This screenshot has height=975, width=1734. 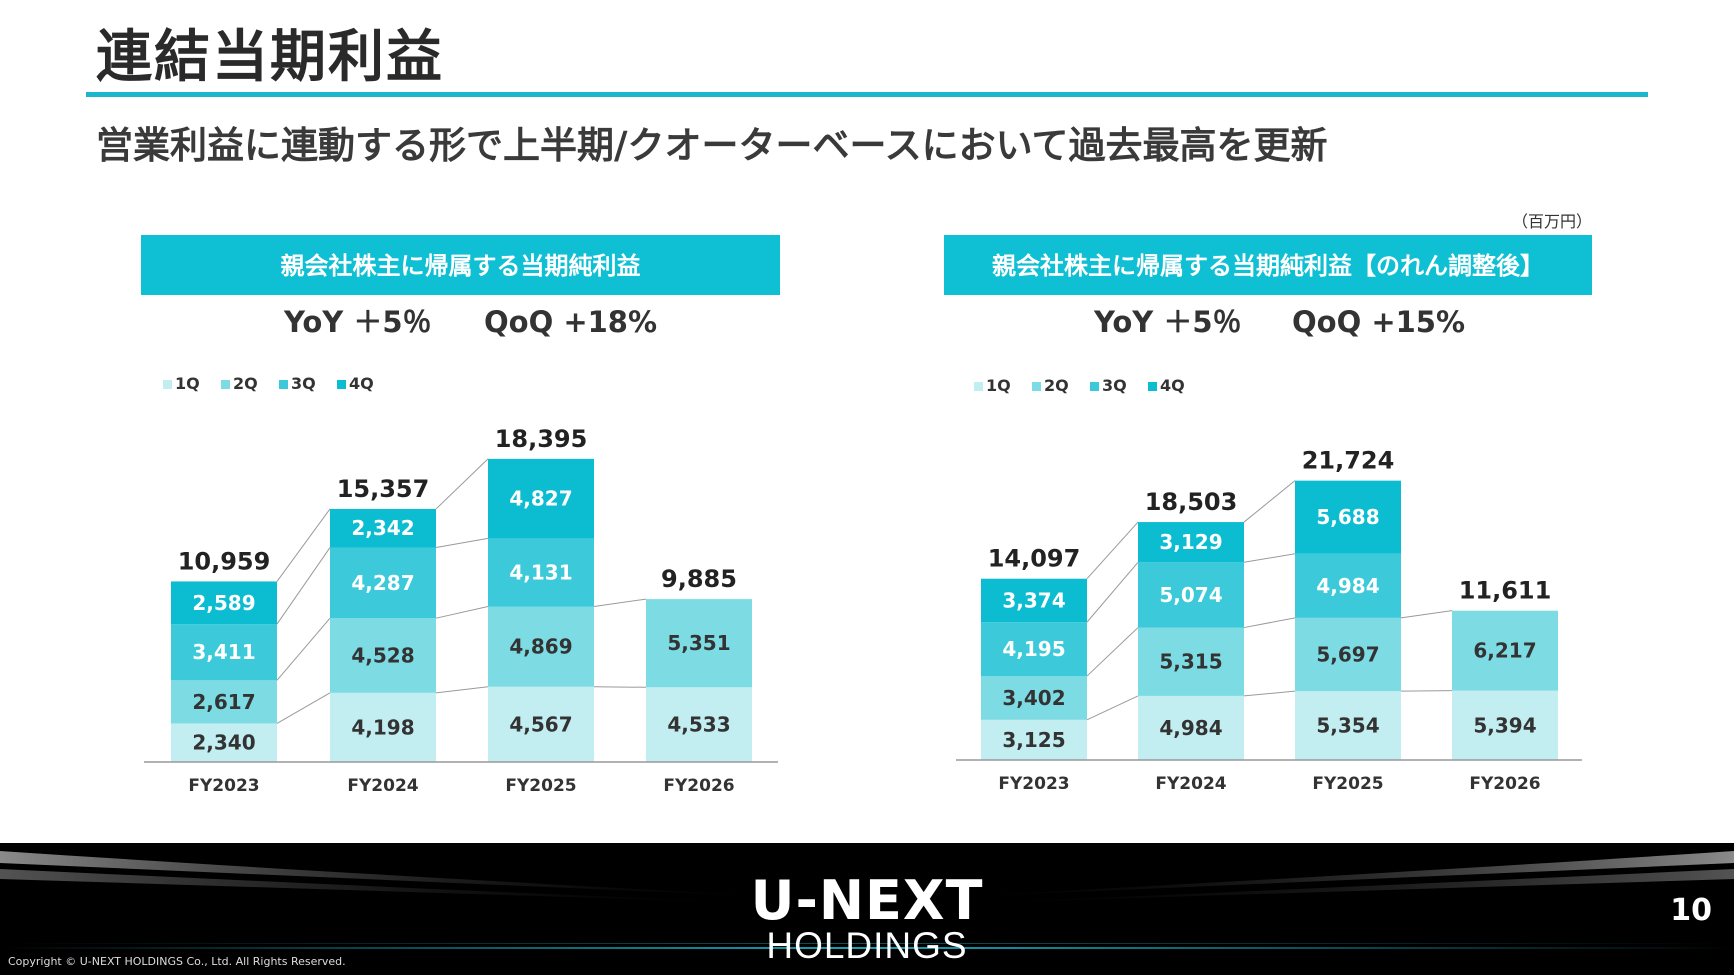 I want to click on bar-segment-fy2025-4q, so click(x=541, y=498).